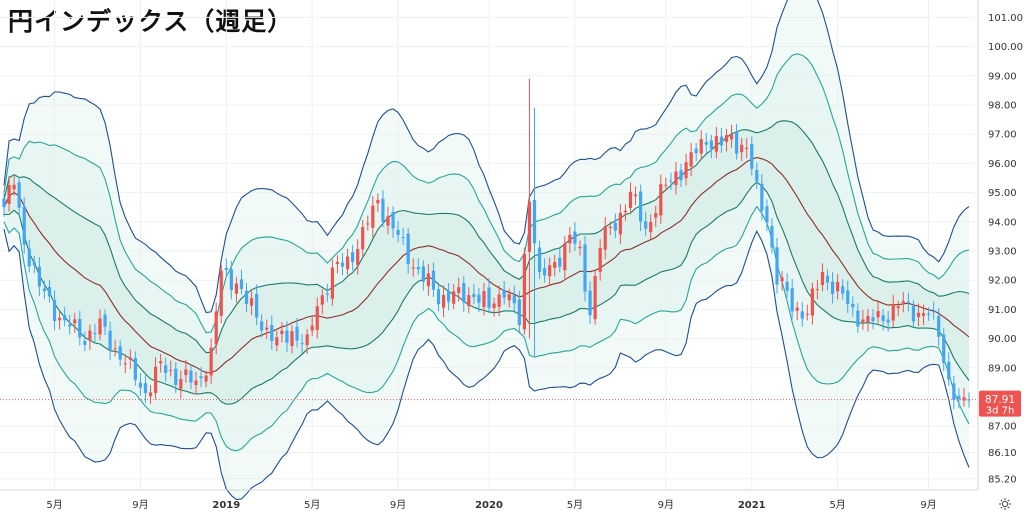  I want to click on gear-icon, so click(1005, 504).